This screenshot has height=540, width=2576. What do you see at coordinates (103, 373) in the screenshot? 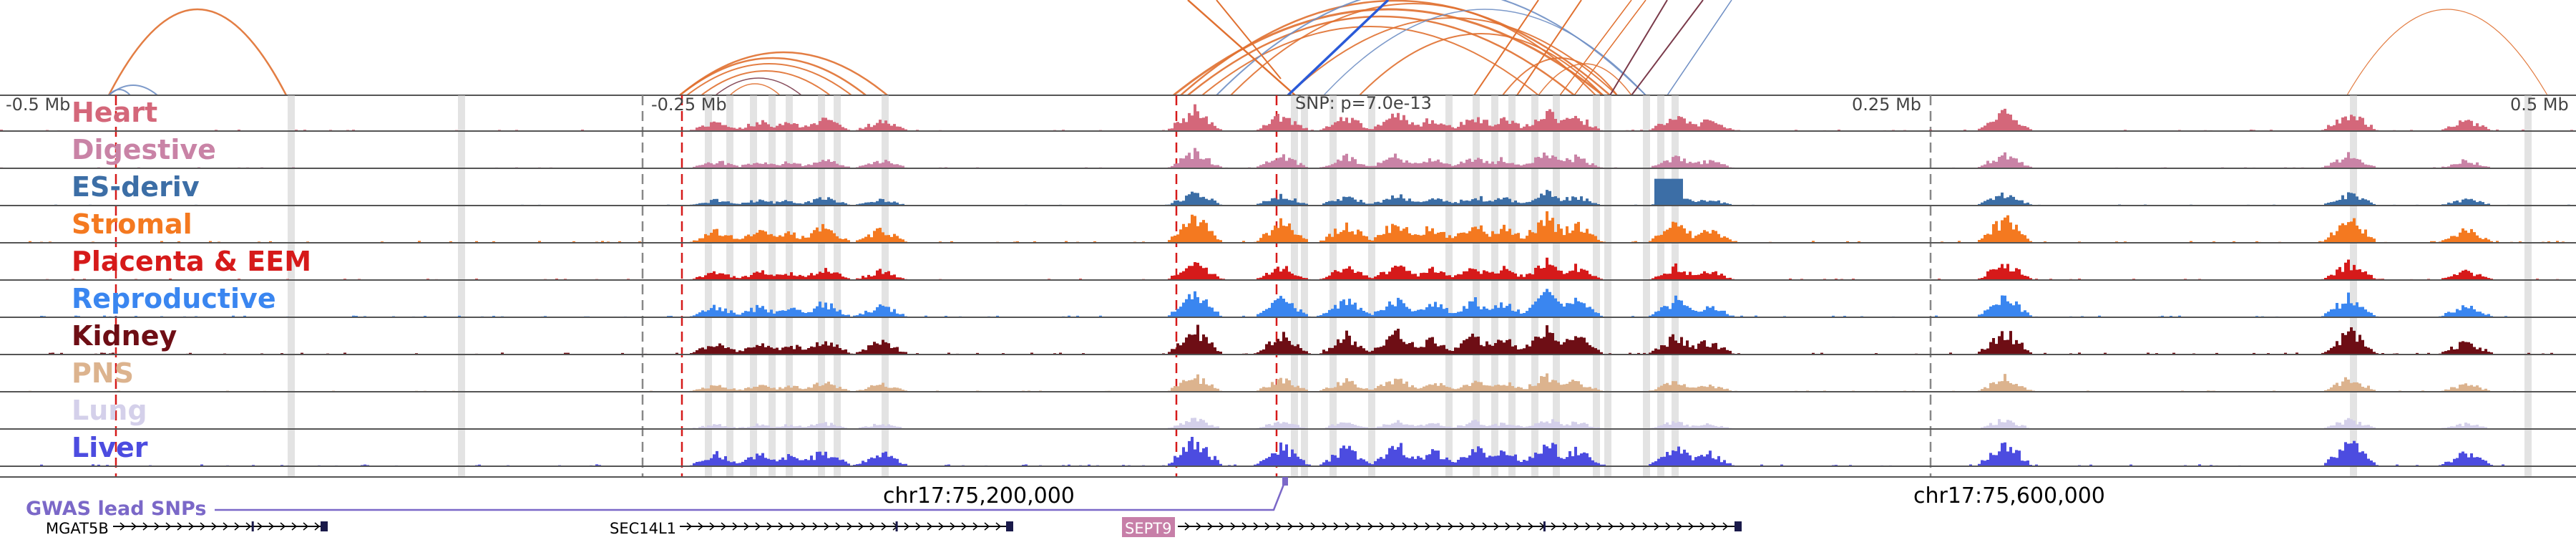
I see `track-label-pns: PNS` at bounding box center [103, 373].